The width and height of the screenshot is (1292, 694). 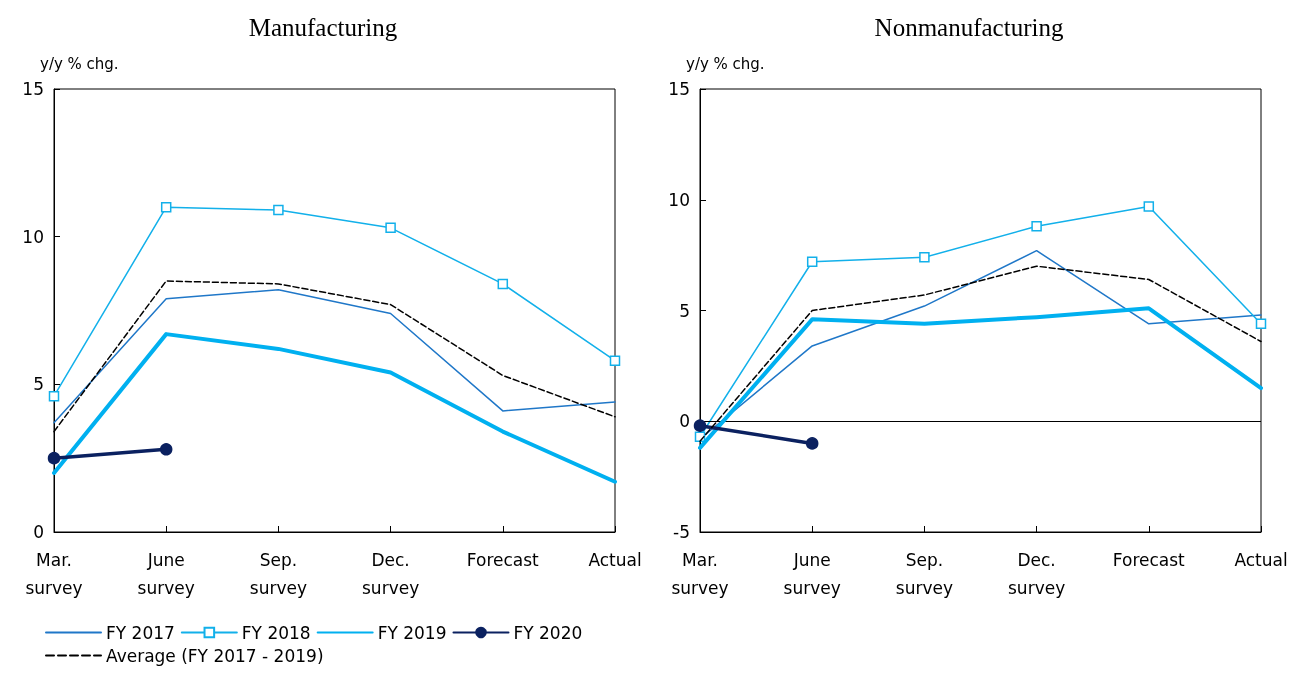 I want to click on legend-label: Average (FY 2017 - 2019), so click(x=215, y=655).